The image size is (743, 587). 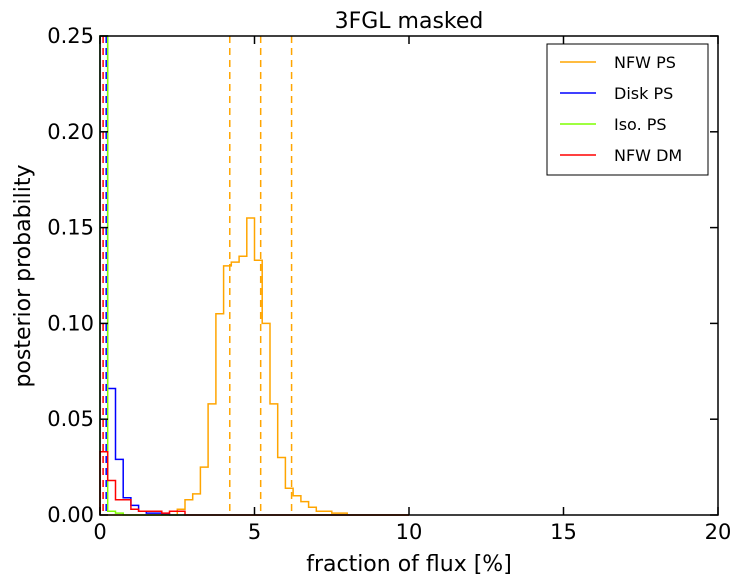 I want to click on y-tick-label: 0.00, so click(x=70, y=515).